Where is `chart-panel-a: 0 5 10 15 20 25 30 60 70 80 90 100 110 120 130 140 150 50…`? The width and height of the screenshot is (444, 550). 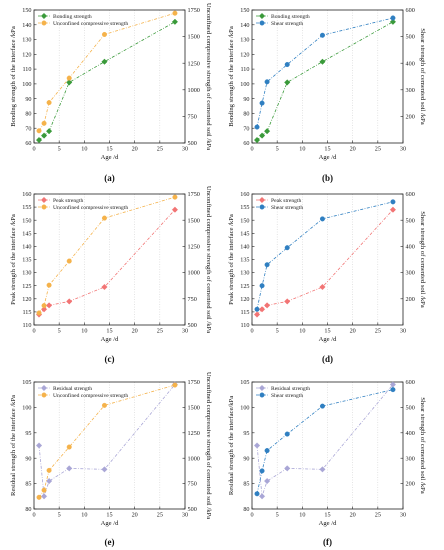
chart-panel-a: 0 5 10 15 20 25 30 60 70 80 90 100 110 120 130 140 150 50… is located at coordinates (111, 93).